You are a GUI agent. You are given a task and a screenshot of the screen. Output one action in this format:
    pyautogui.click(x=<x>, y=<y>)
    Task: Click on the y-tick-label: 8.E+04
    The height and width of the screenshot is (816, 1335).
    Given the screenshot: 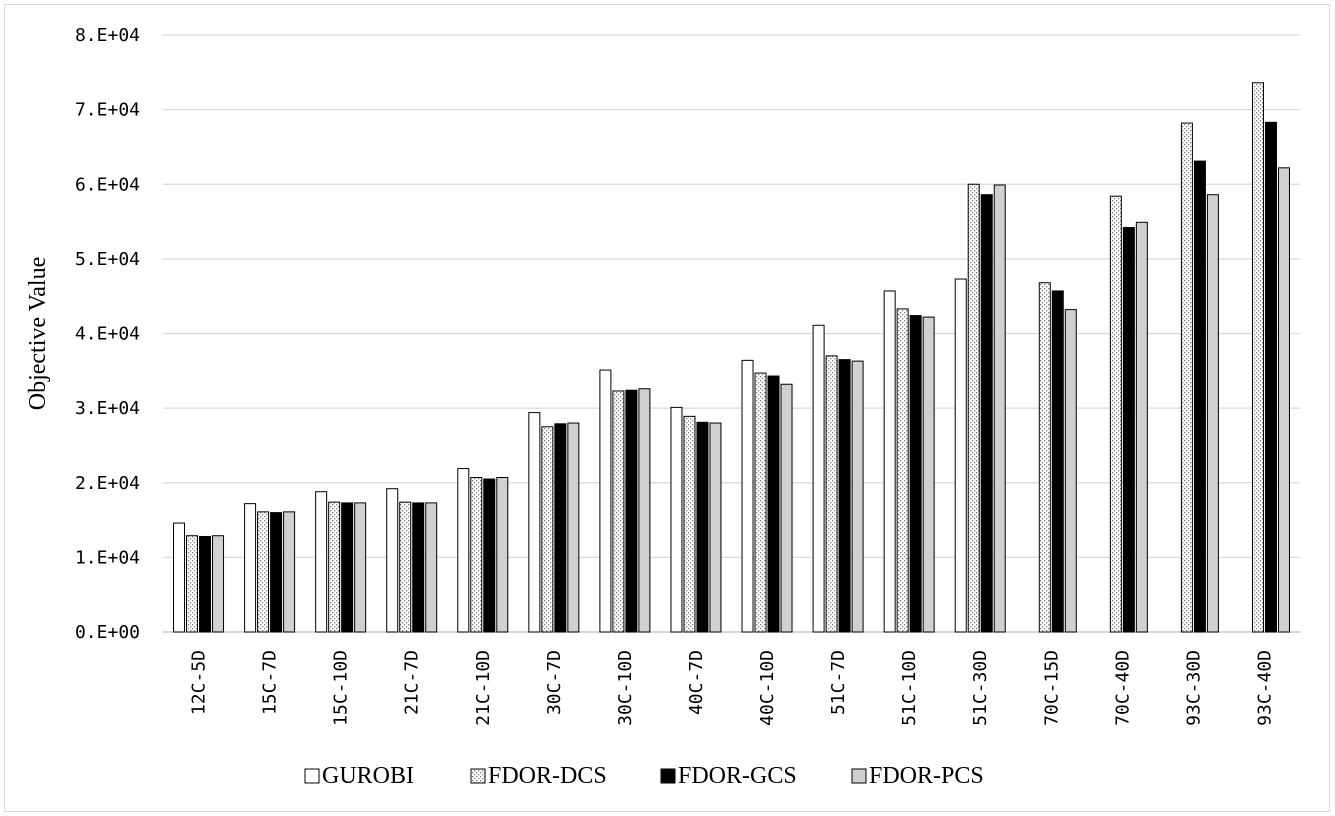 What is the action you would take?
    pyautogui.click(x=107, y=35)
    